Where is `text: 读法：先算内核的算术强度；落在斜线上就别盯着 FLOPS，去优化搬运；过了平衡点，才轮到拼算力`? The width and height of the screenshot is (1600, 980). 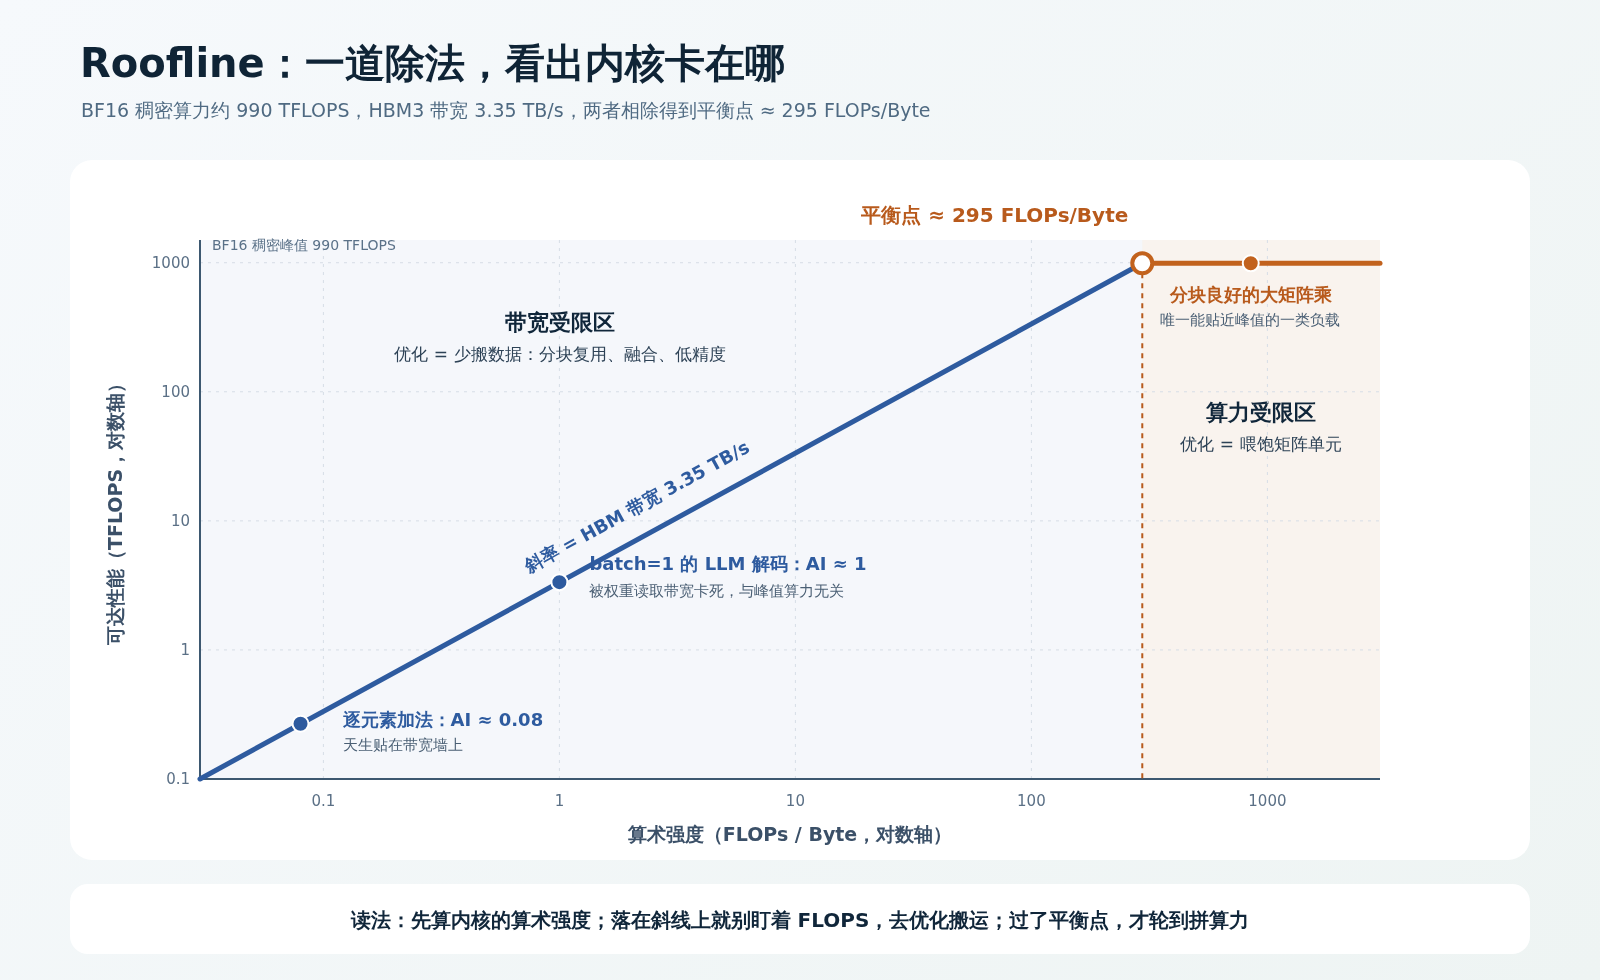 text: 读法：先算内核的算术强度；落在斜线上就别盯着 FLOPS，去优化搬运；过了平衡点，才轮到拼算力 is located at coordinates (799, 920).